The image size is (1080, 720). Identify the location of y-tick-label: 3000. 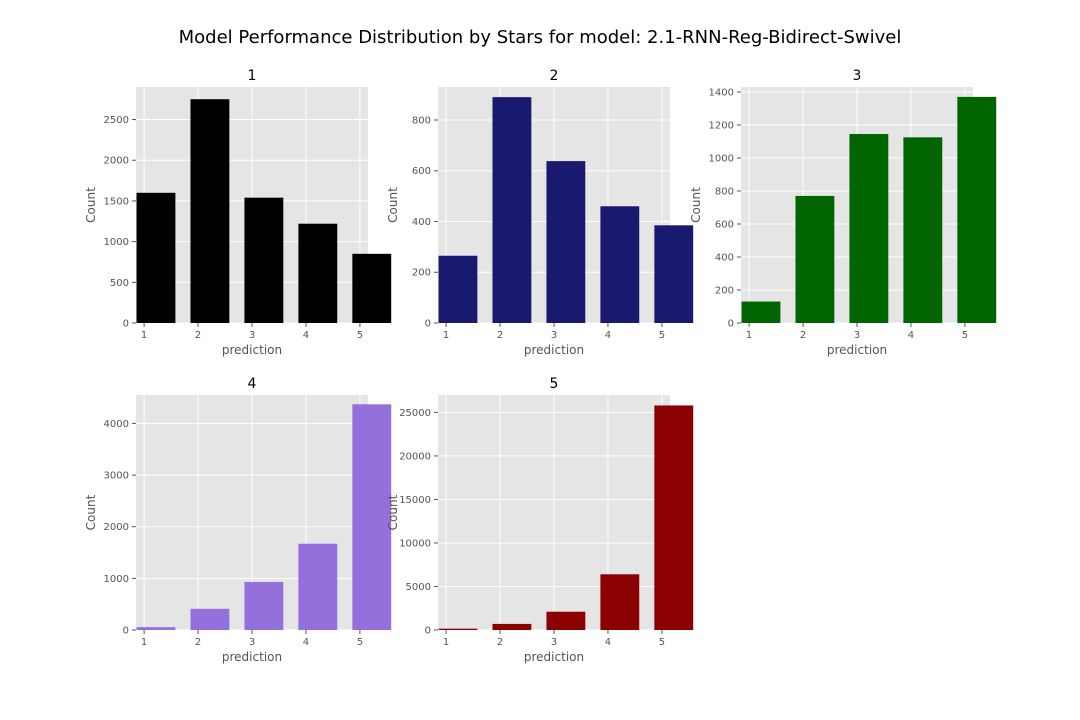
(116, 476).